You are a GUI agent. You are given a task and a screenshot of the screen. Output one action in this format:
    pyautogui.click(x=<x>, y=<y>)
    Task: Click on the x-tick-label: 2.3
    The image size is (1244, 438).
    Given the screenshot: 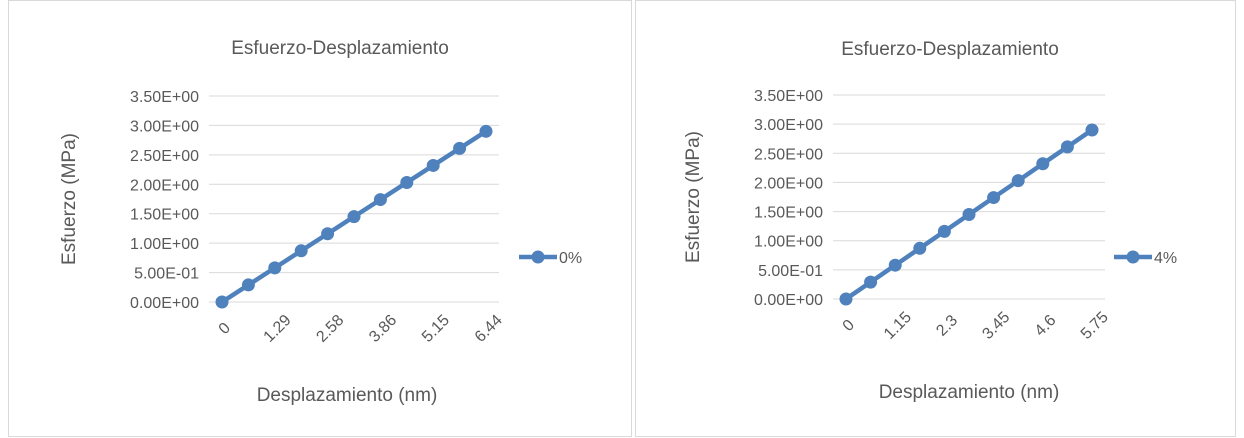 What is the action you would take?
    pyautogui.click(x=947, y=326)
    